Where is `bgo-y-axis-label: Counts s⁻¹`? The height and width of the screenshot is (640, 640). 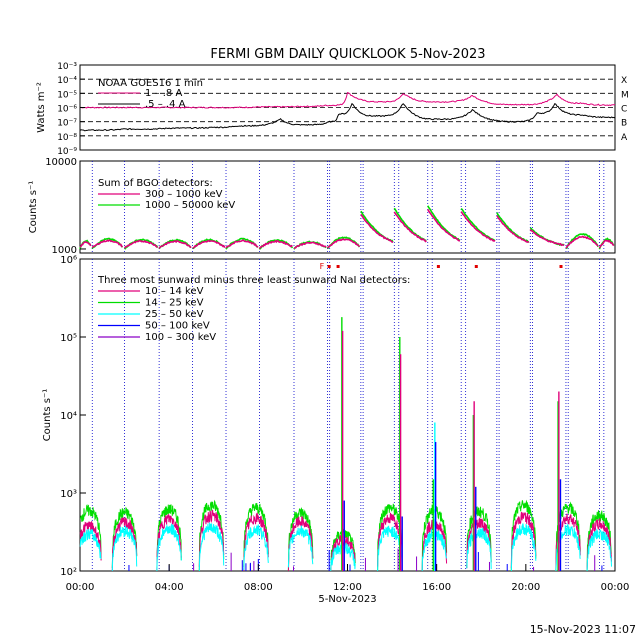 bgo-y-axis-label: Counts s⁻¹ is located at coordinates (33, 207).